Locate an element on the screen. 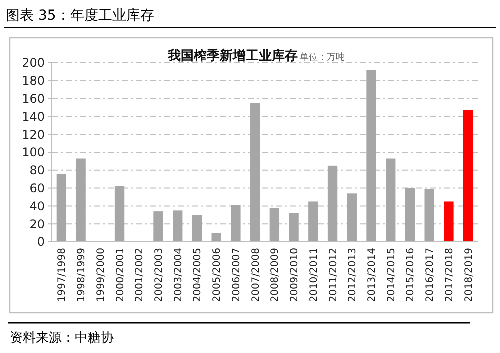 The height and width of the screenshot is (353, 500). x-tick-label: 2016/2017 is located at coordinates (430, 275).